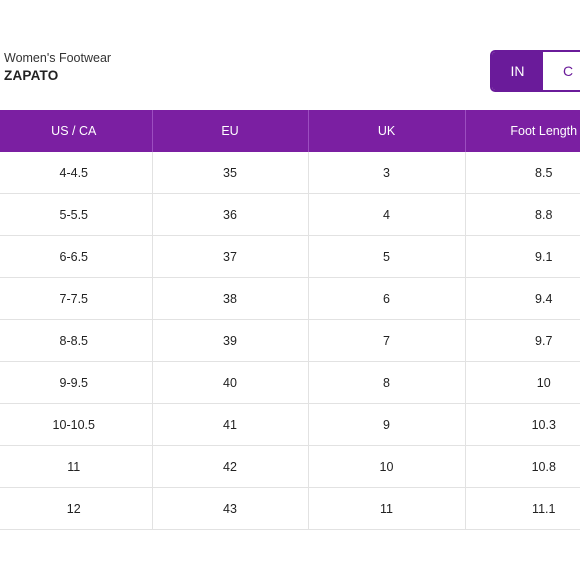 The image size is (580, 580). What do you see at coordinates (76, 214) in the screenshot?
I see `cell-us-ca: 5-5.5` at bounding box center [76, 214].